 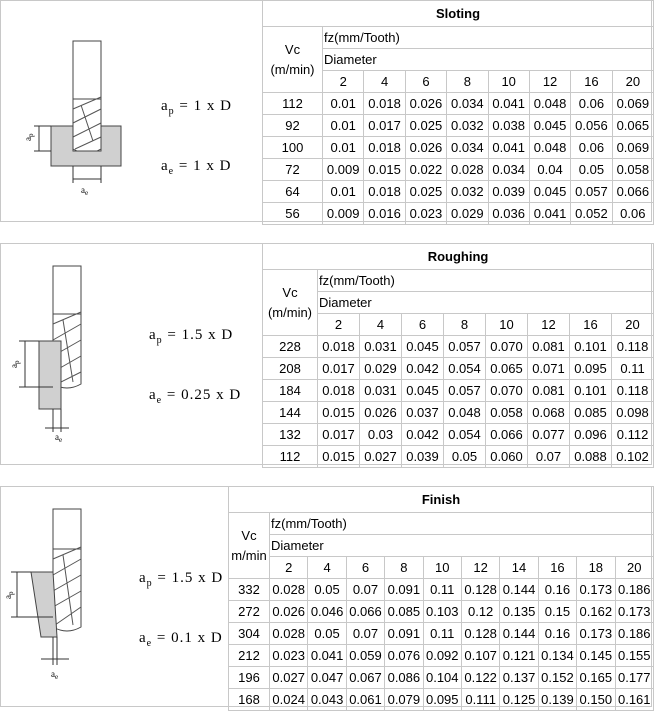 What do you see at coordinates (426, 213) in the screenshot?
I see `fz-value: 0.023` at bounding box center [426, 213].